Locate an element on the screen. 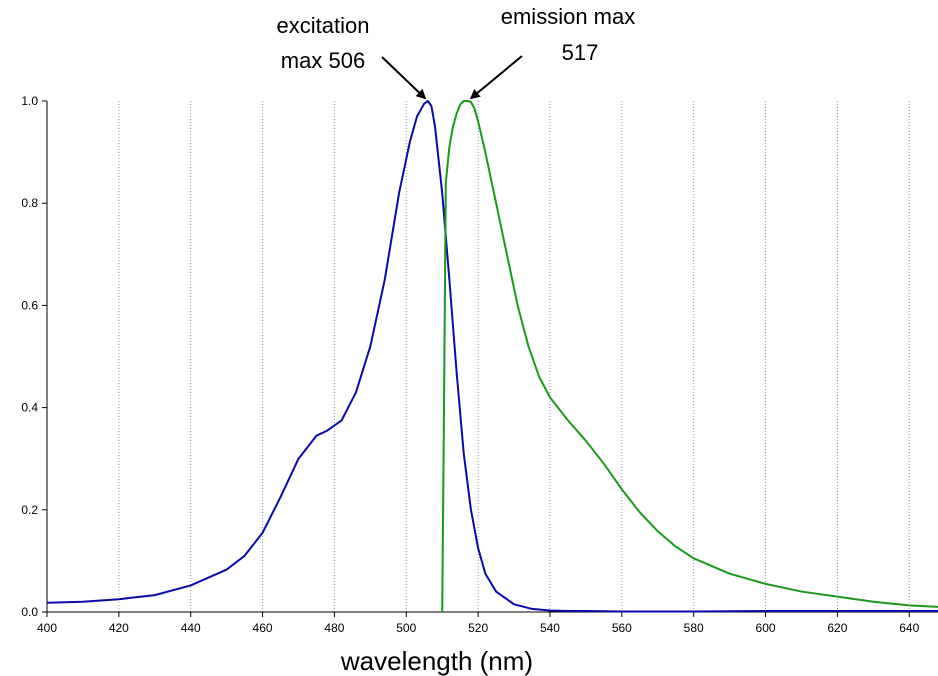  x-tick-label: 480 is located at coordinates (334, 628).